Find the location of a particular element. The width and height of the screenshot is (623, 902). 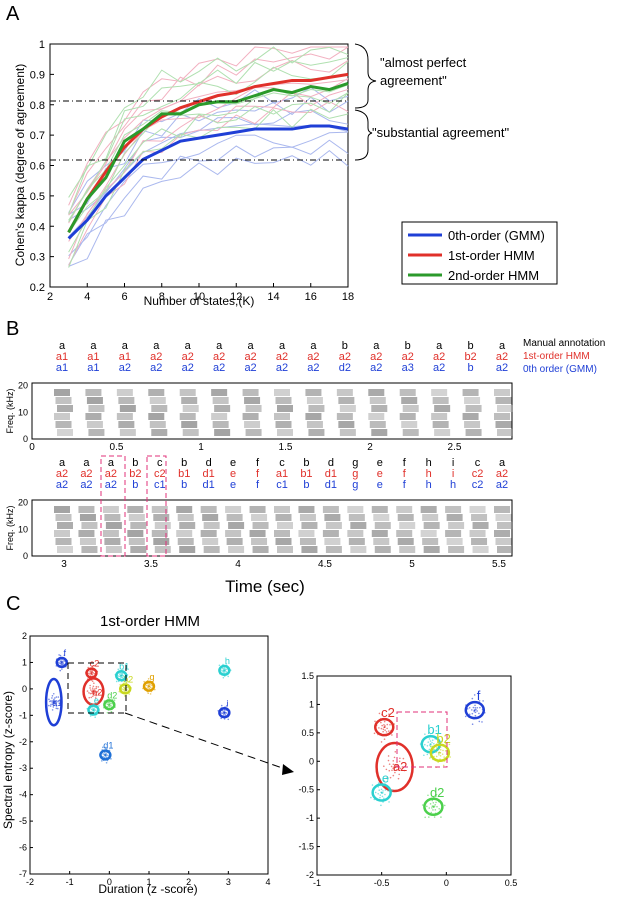

panel-c-zoom-axes is located at coordinates (414, 775).